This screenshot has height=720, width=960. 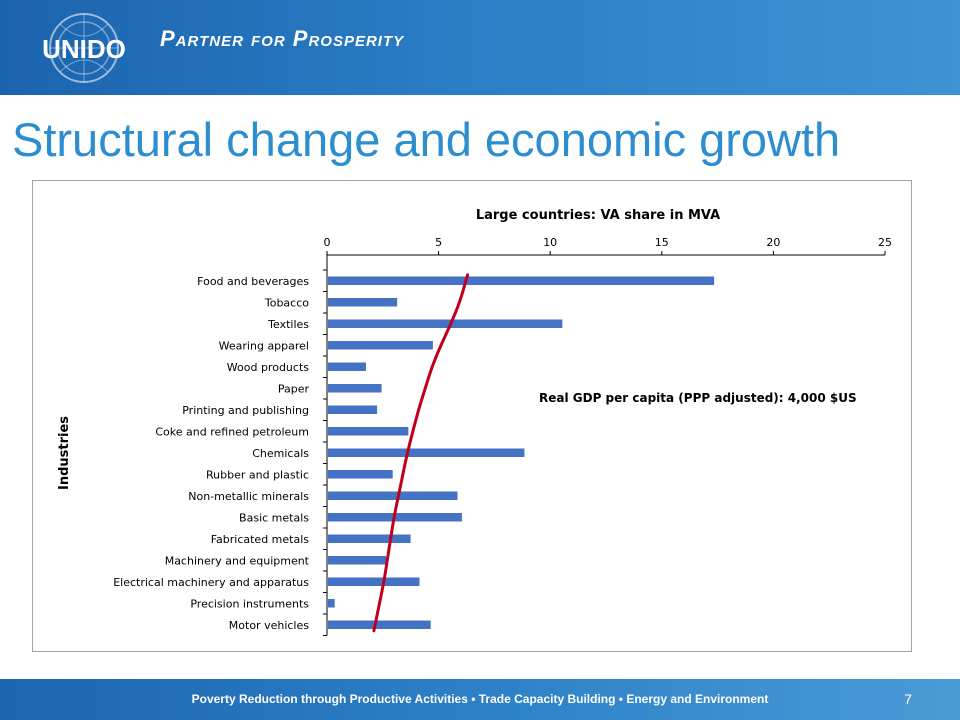 I want to click on category-label: Paper, so click(x=294, y=388).